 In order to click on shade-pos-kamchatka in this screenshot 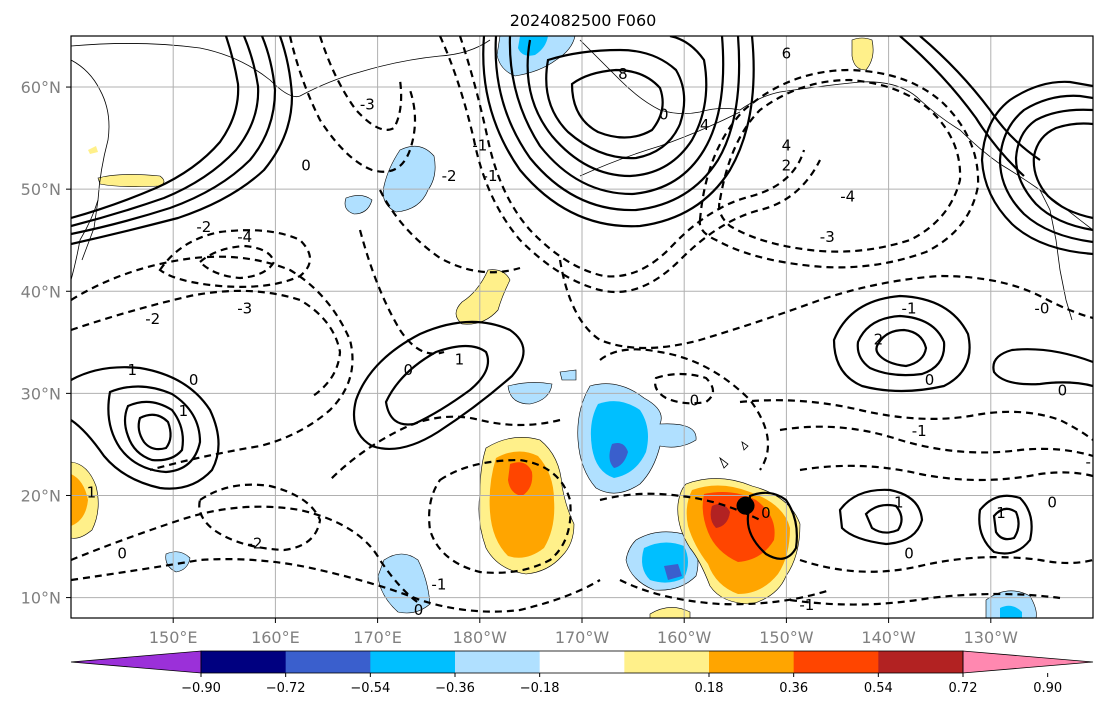, I will do `click(131, 180)`.